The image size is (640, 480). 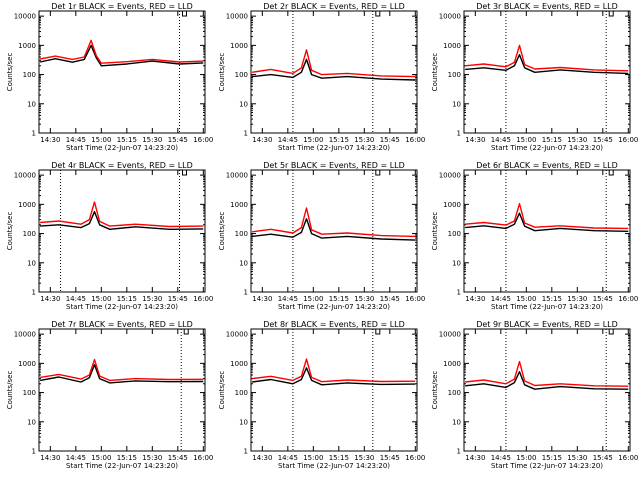 What do you see at coordinates (334, 324) in the screenshot?
I see `panel-title: Det 8r BLACK = Events, RED = LLD` at bounding box center [334, 324].